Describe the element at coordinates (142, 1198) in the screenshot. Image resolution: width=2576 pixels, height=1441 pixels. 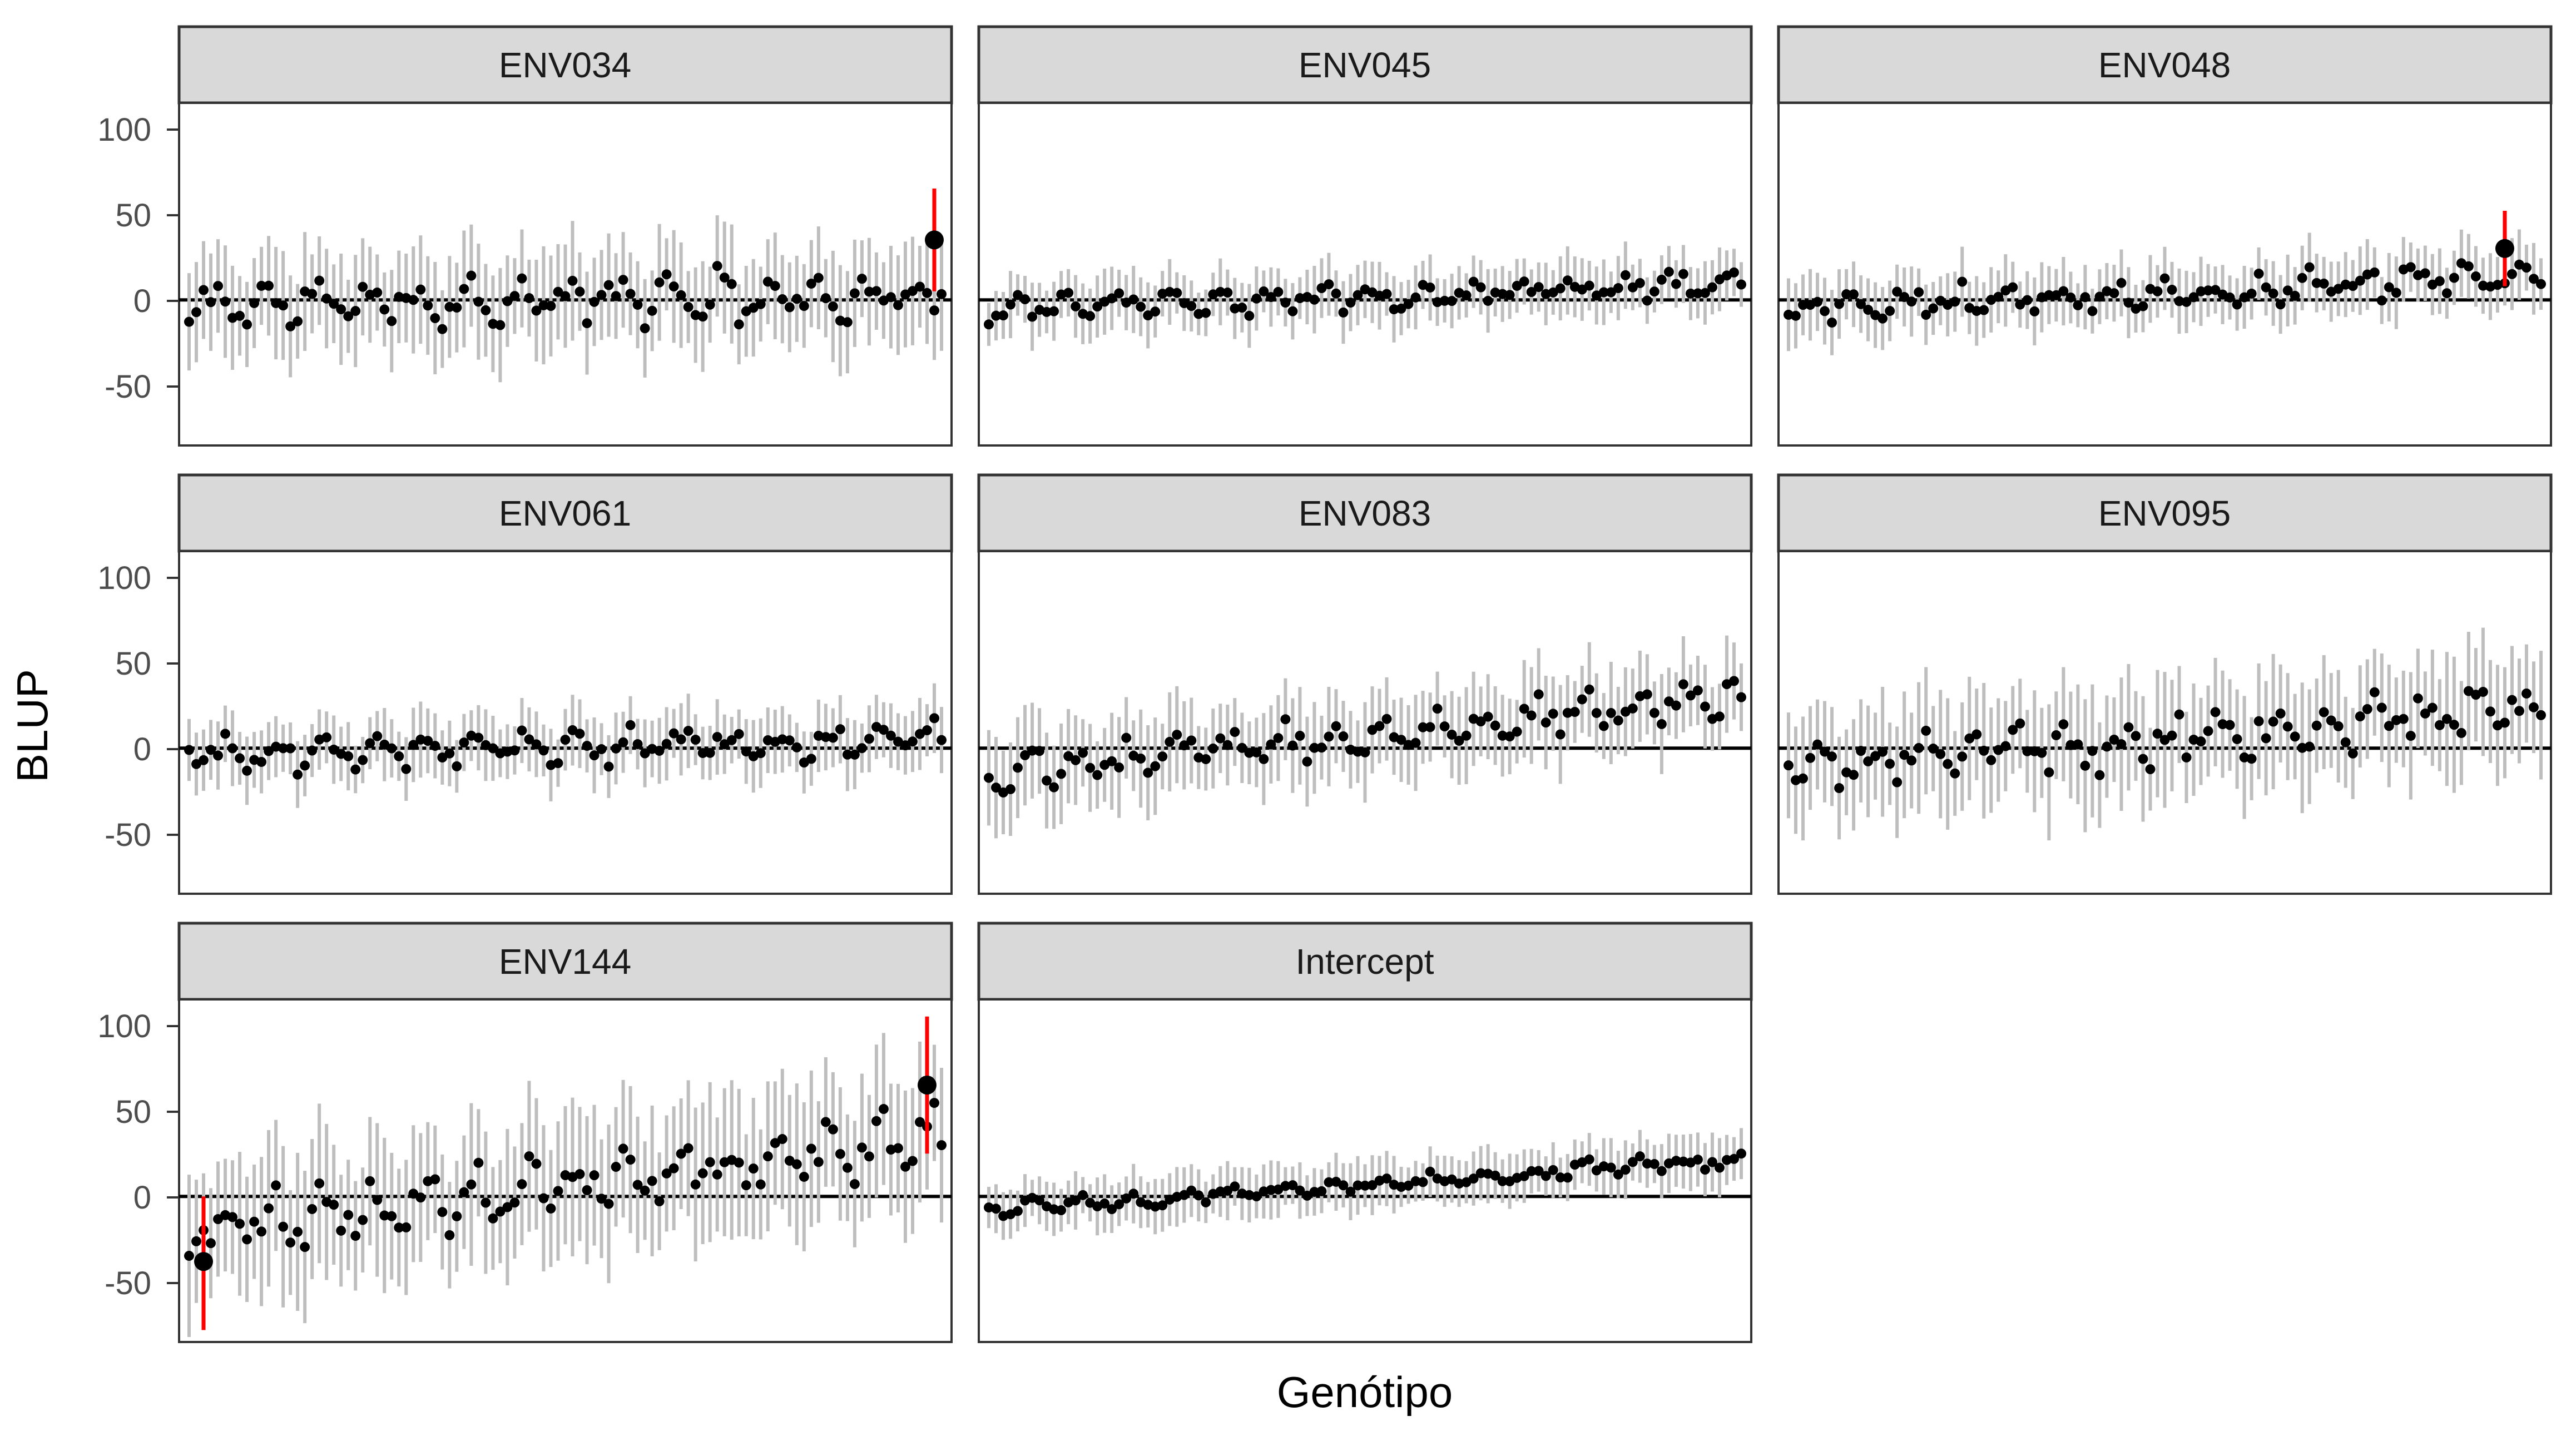
I see `y-tick-label: 0` at that location.